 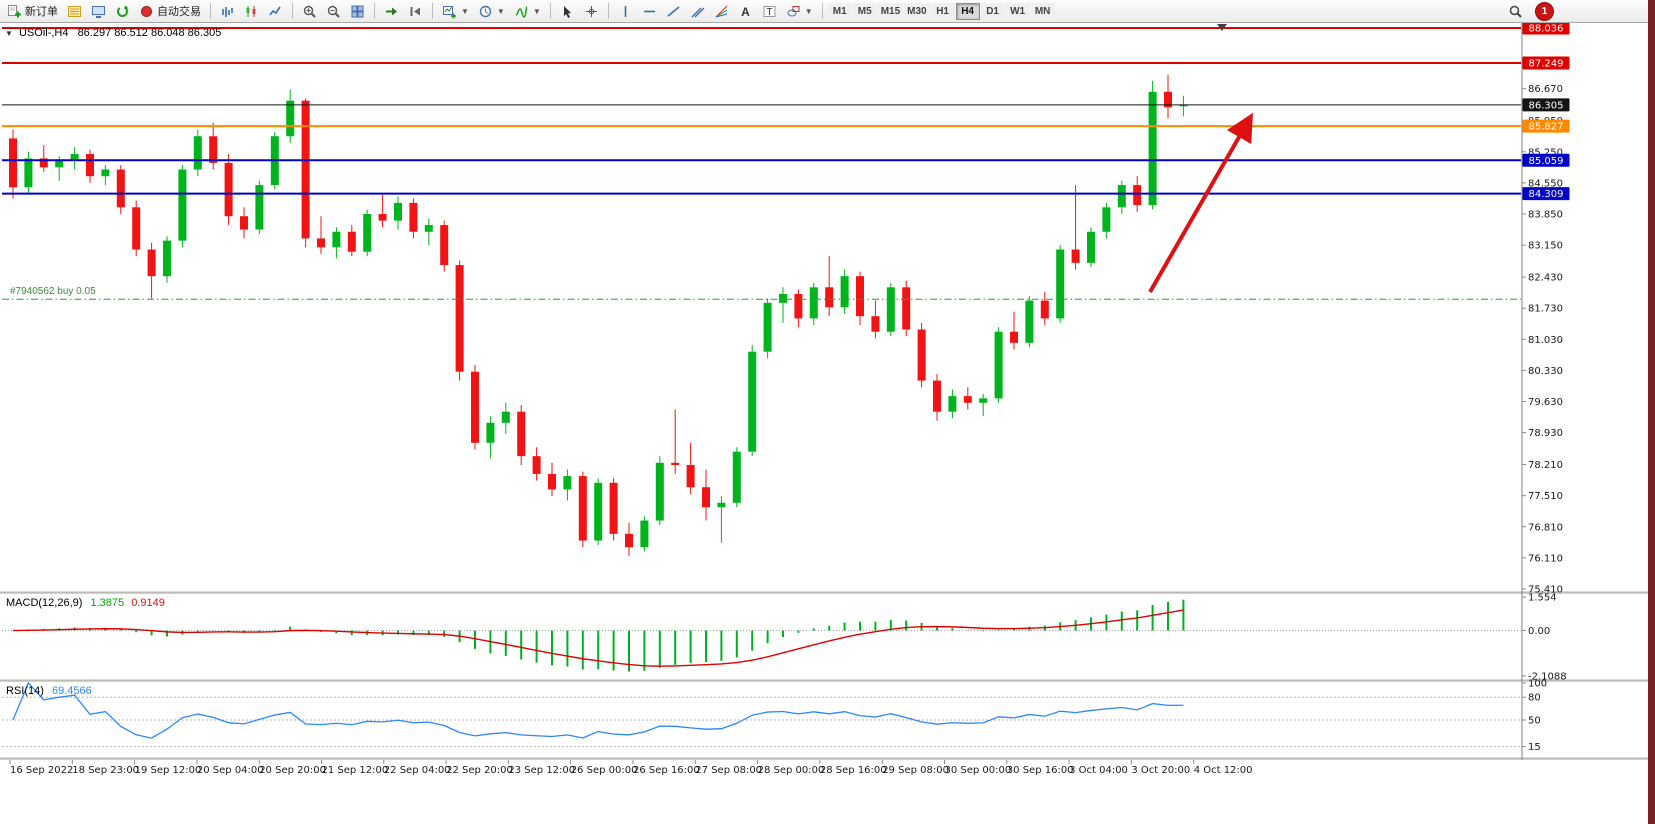 I want to click on rsi-line, so click(x=598, y=710).